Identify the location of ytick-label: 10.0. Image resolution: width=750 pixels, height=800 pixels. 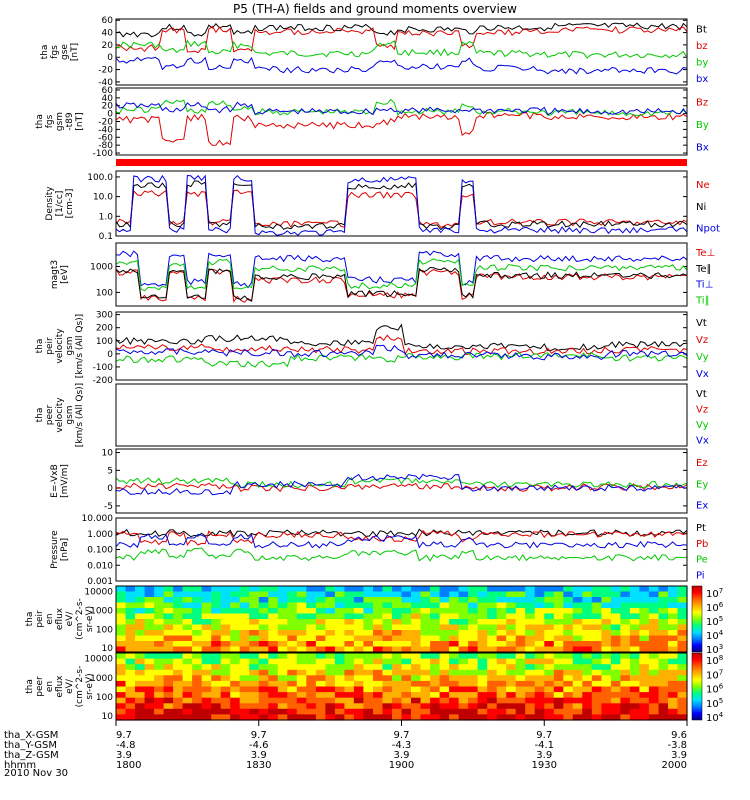
(103, 198).